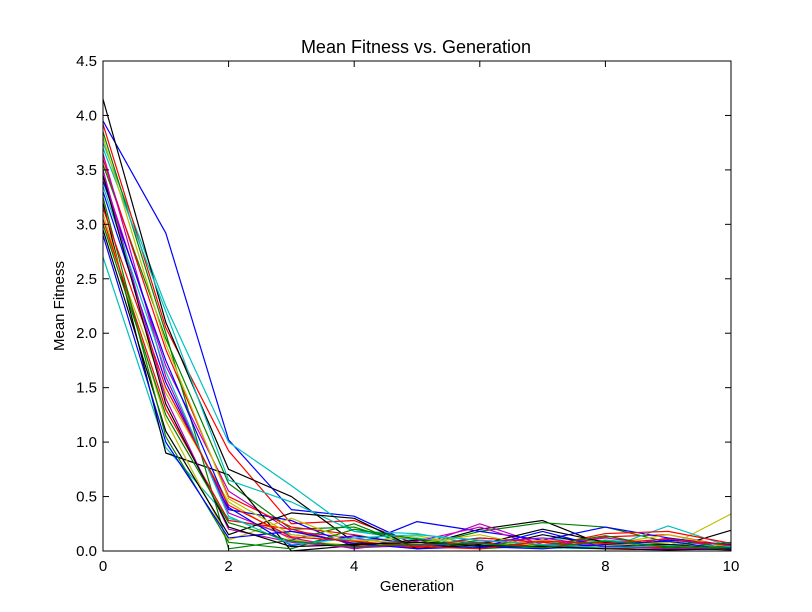 The image size is (812, 612). What do you see at coordinates (86, 224) in the screenshot?
I see `y-tick-label: 3.0` at bounding box center [86, 224].